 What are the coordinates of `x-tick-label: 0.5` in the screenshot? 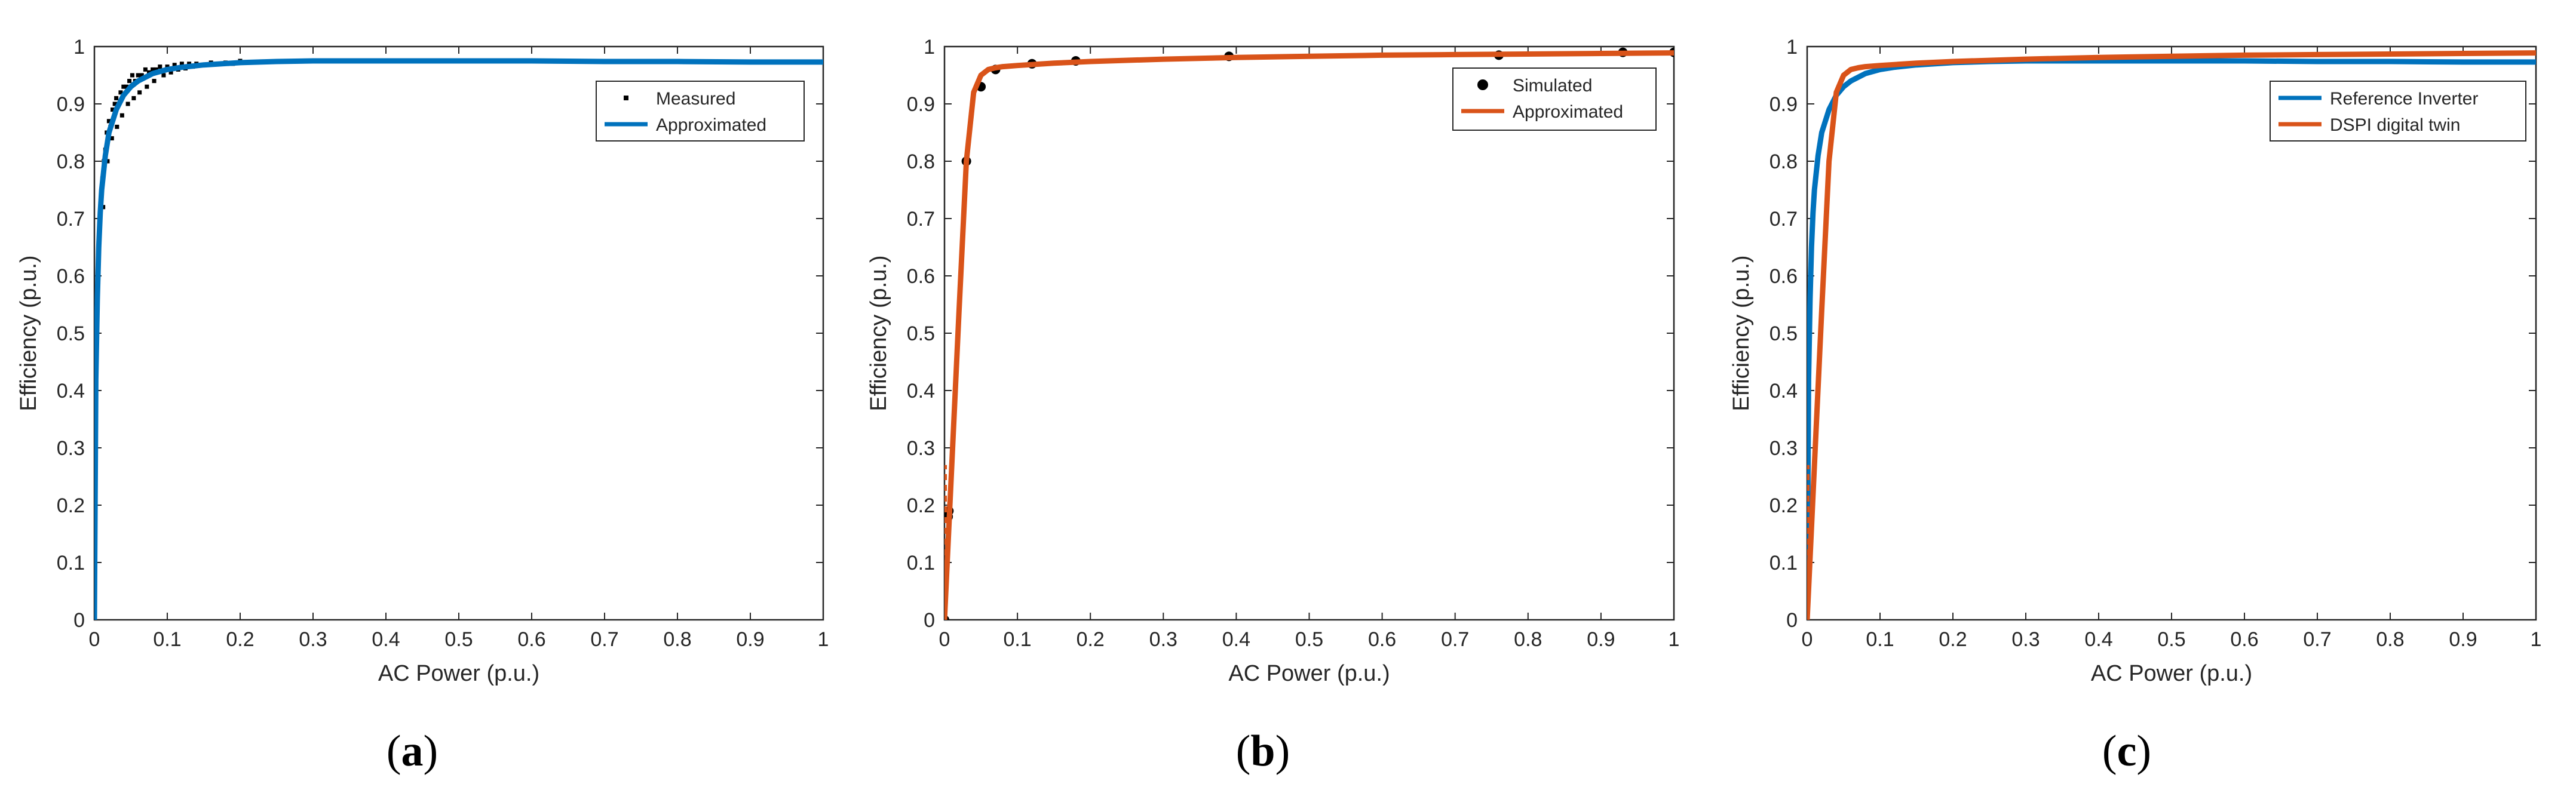 It's located at (458, 639).